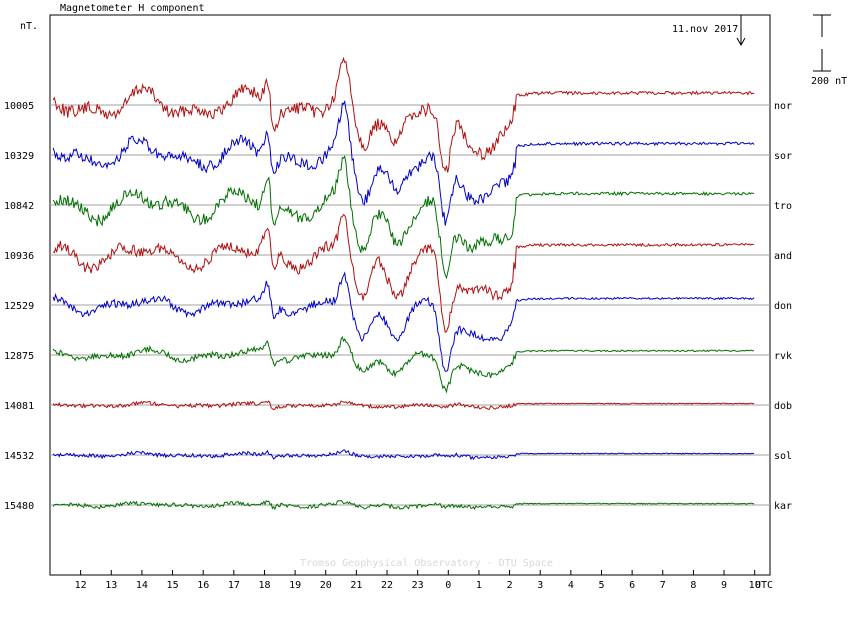  Describe the element at coordinates (418, 585) in the screenshot. I see `x-tick-label: 23` at that location.